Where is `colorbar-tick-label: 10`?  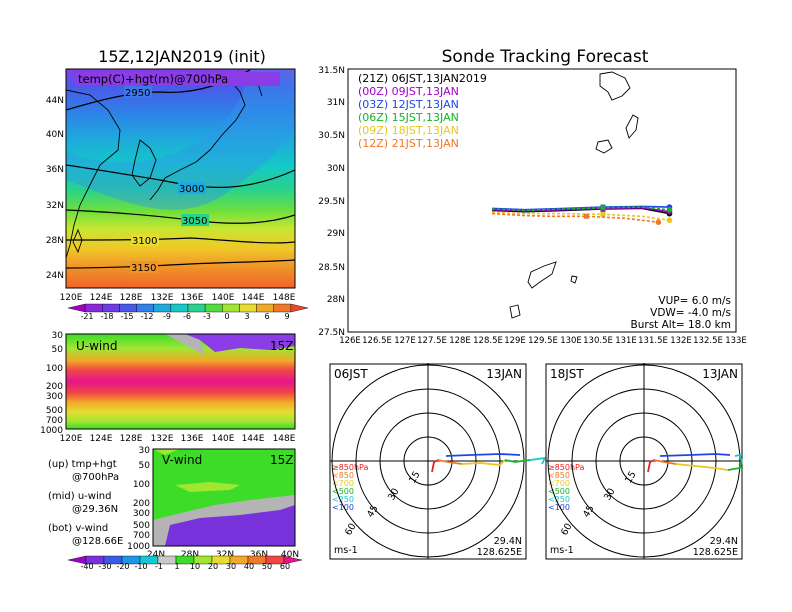 colorbar-tick-label: 10 is located at coordinates (195, 566).